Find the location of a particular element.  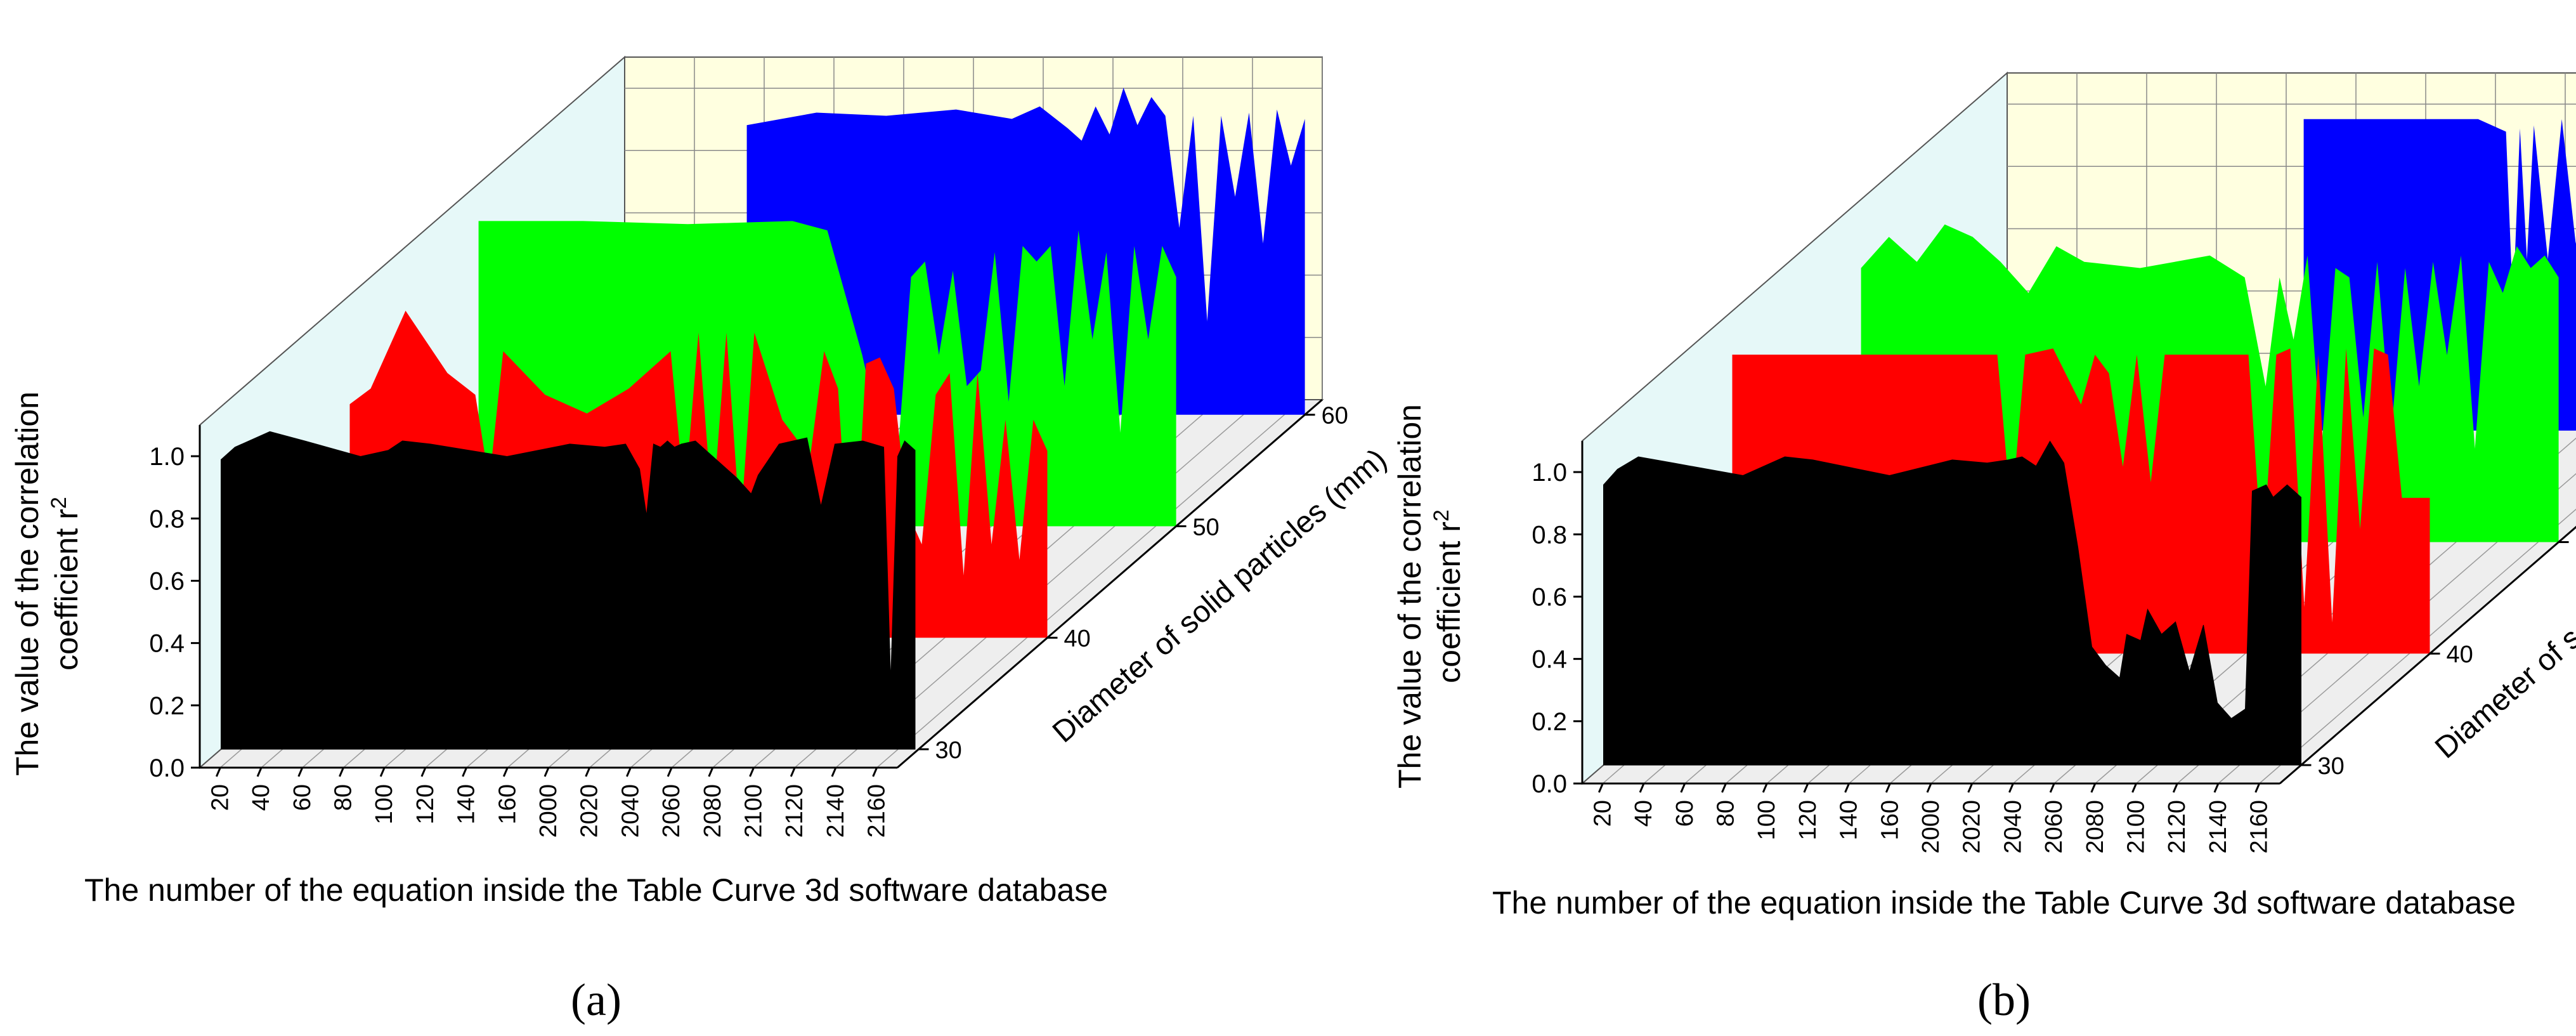

y-tick-label: 0.2 is located at coordinates (167, 706).